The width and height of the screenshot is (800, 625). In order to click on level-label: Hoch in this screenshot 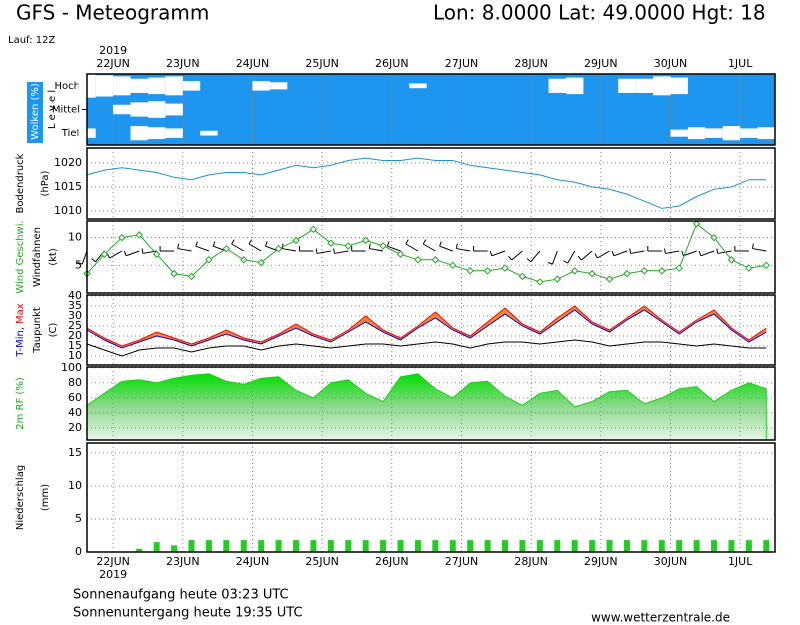, I will do `click(67, 86)`.